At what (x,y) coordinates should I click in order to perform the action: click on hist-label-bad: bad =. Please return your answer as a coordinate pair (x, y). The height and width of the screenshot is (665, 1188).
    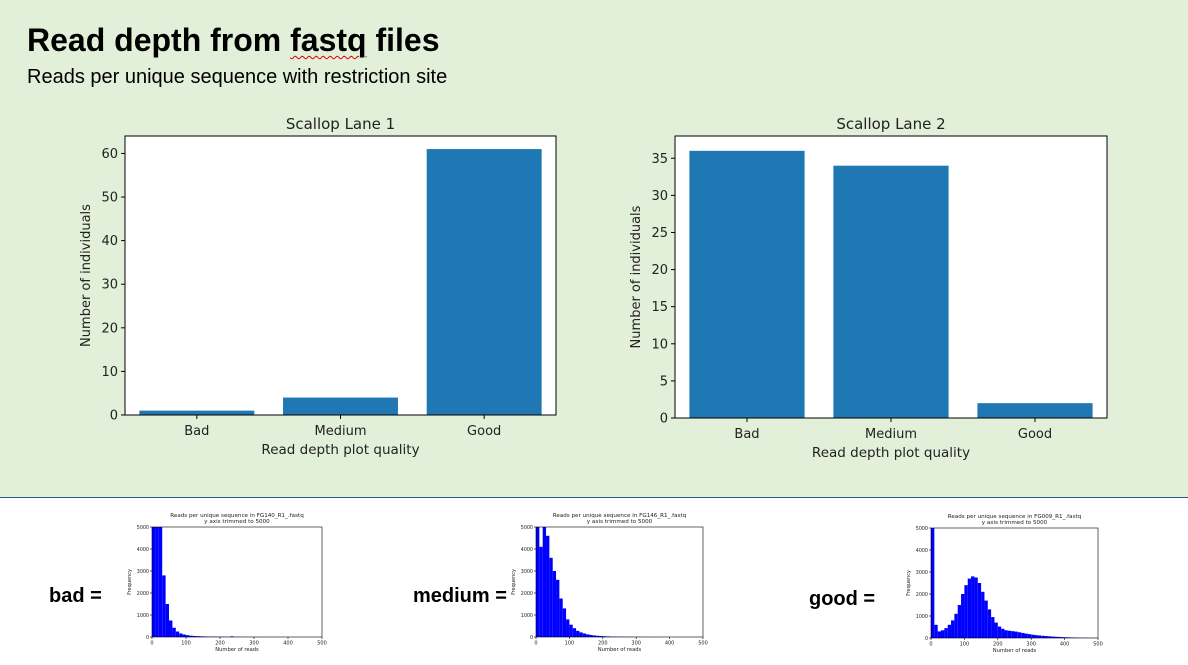
    Looking at the image, I should click on (75, 596).